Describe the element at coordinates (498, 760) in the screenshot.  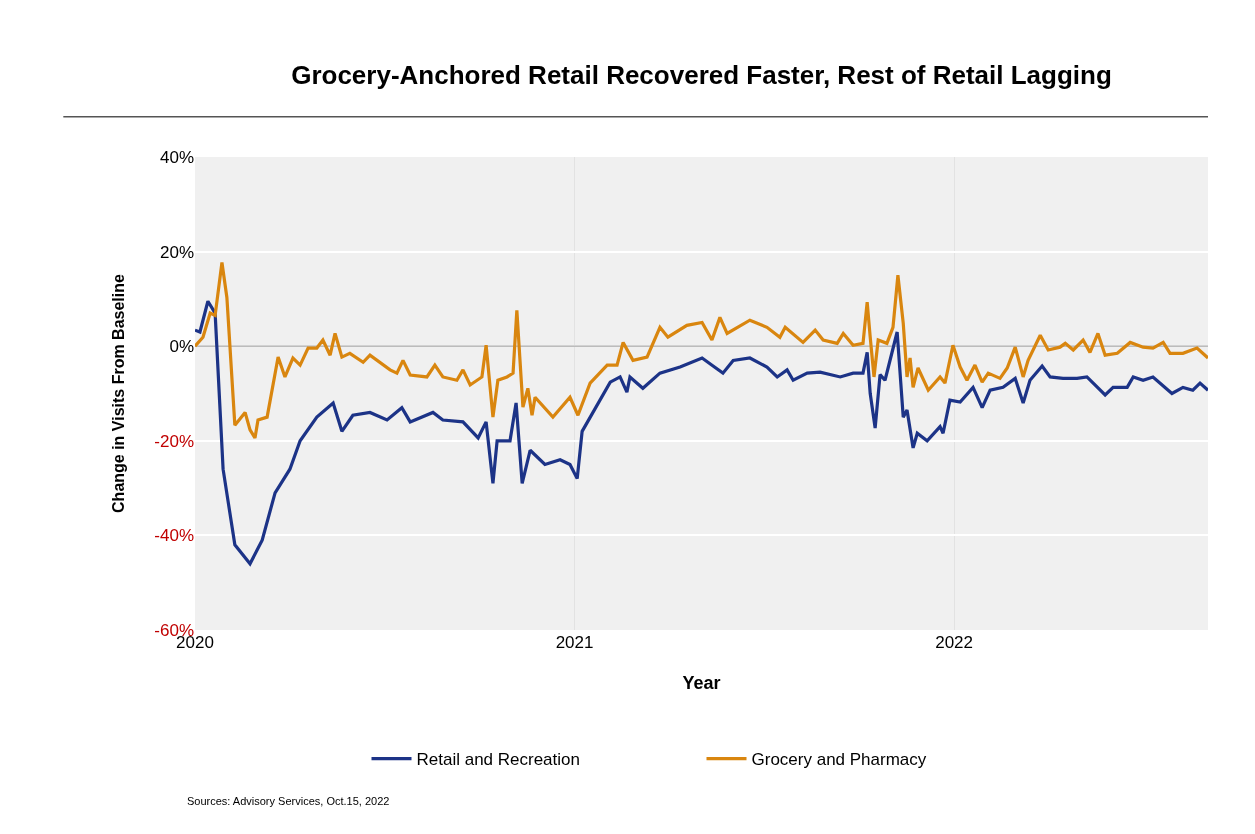
I see `legend-label: Retail and Recreation` at that location.